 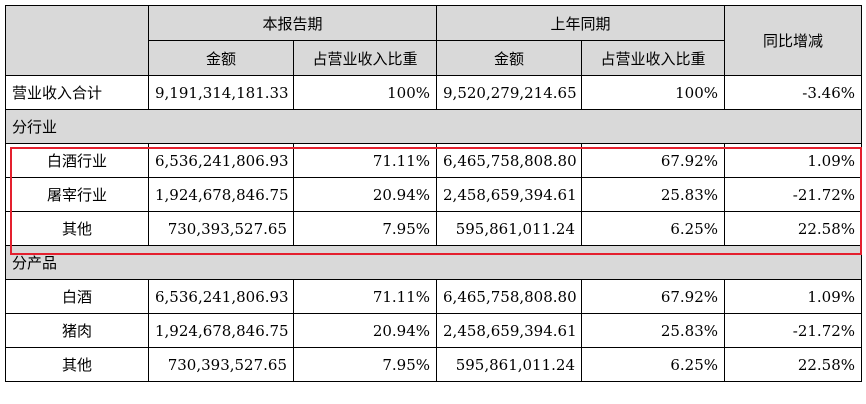 What do you see at coordinates (77, 330) in the screenshot?
I see `row-label: 猪肉` at bounding box center [77, 330].